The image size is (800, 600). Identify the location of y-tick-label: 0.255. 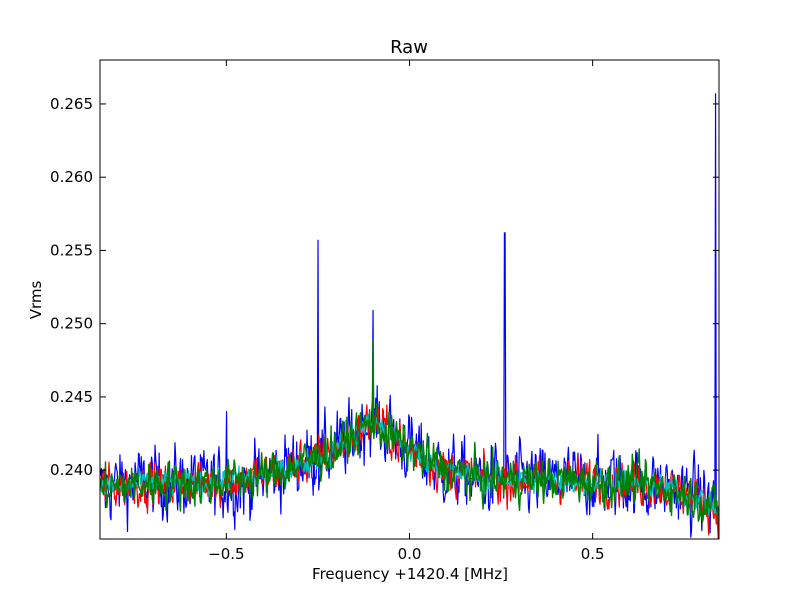
(71, 250).